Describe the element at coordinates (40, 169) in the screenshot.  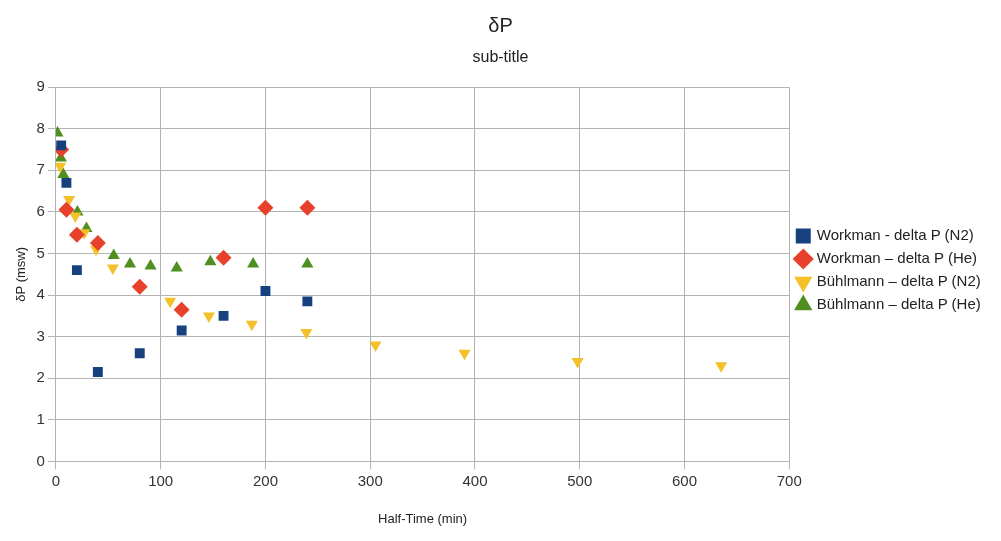
I see `y-tick-label: 7` at that location.